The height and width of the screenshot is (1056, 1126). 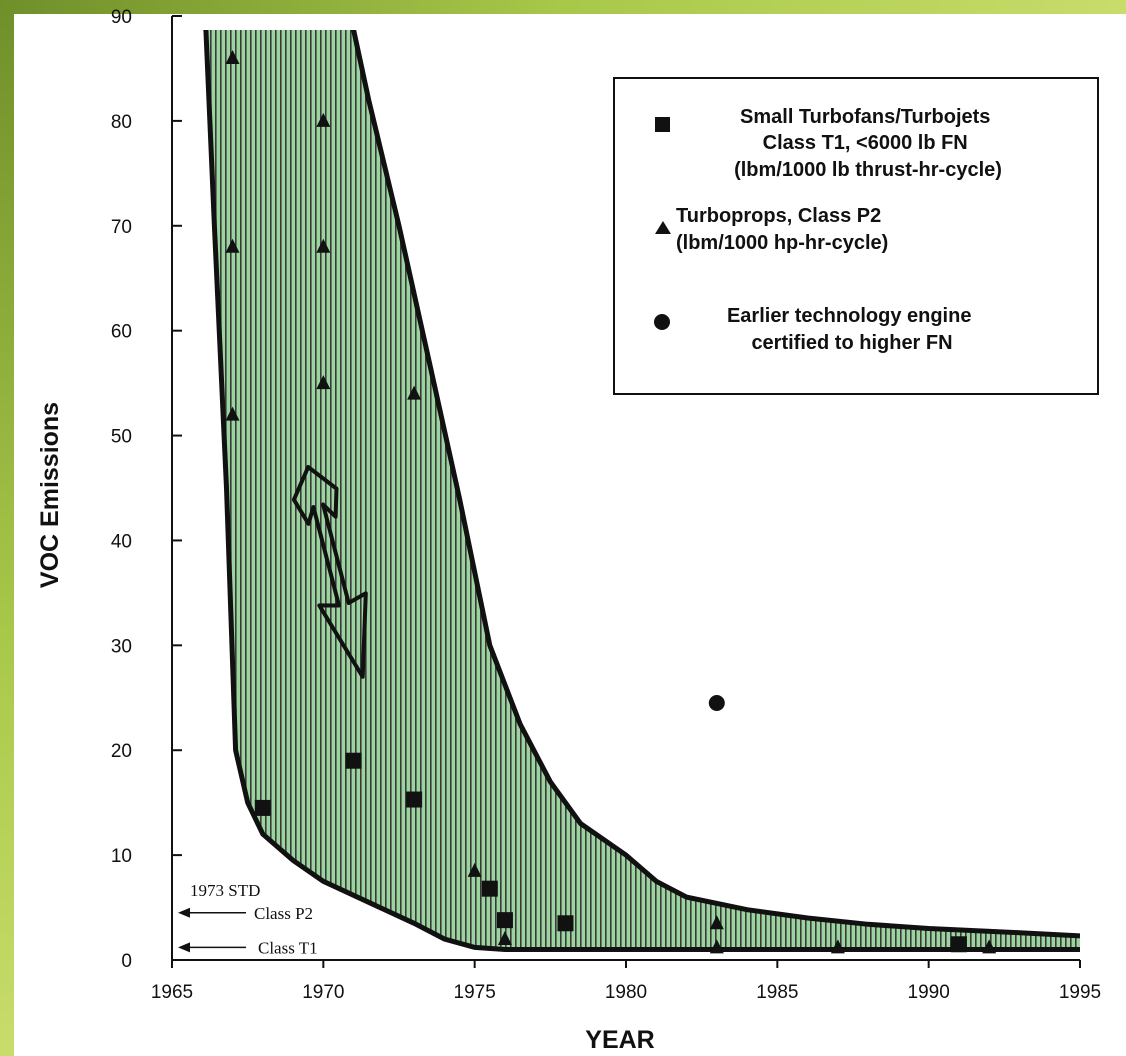 I want to click on legend-turboprops-line1: Turboprops, Class P2, so click(x=778, y=216).